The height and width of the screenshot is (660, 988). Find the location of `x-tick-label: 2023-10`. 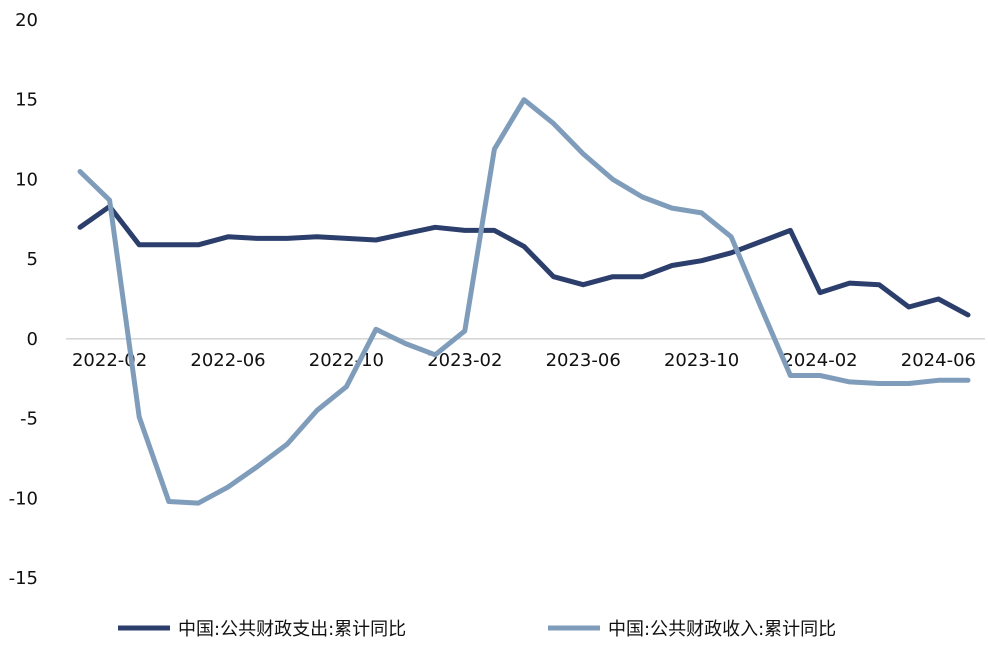

x-tick-label: 2023-10 is located at coordinates (701, 360).